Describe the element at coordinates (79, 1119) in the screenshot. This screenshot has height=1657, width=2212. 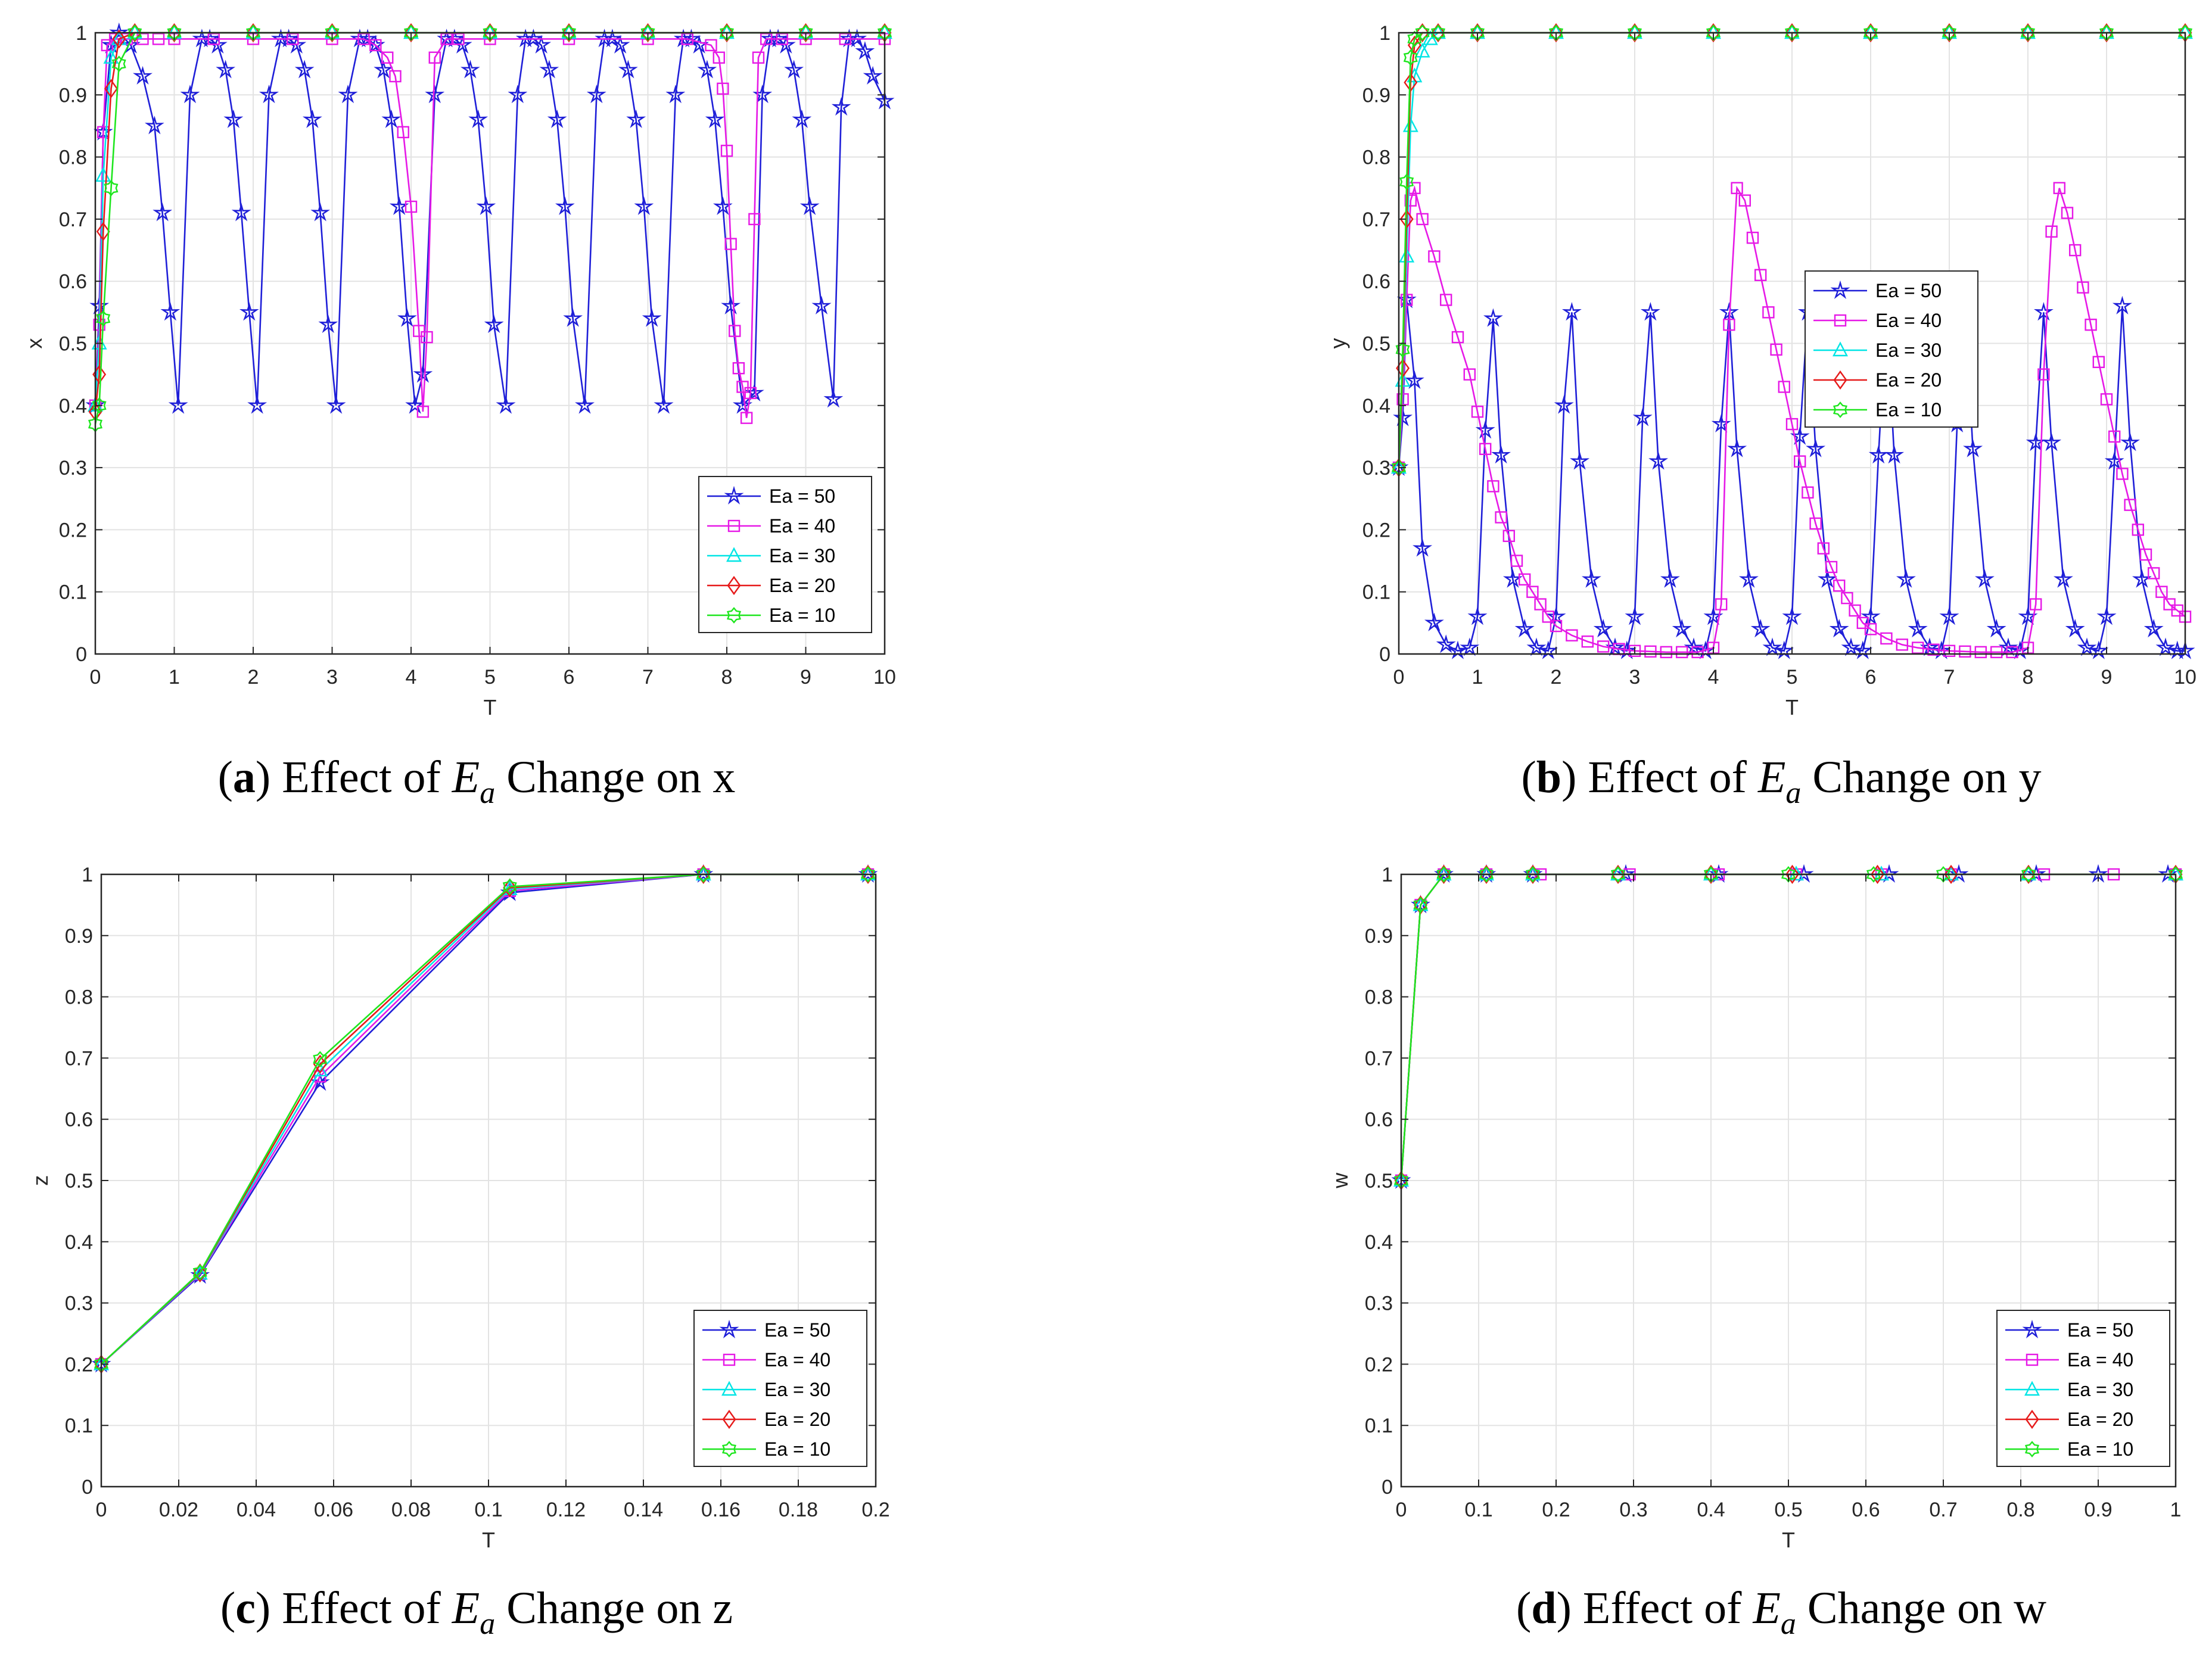
I see `y-tick-label: 0.6` at that location.